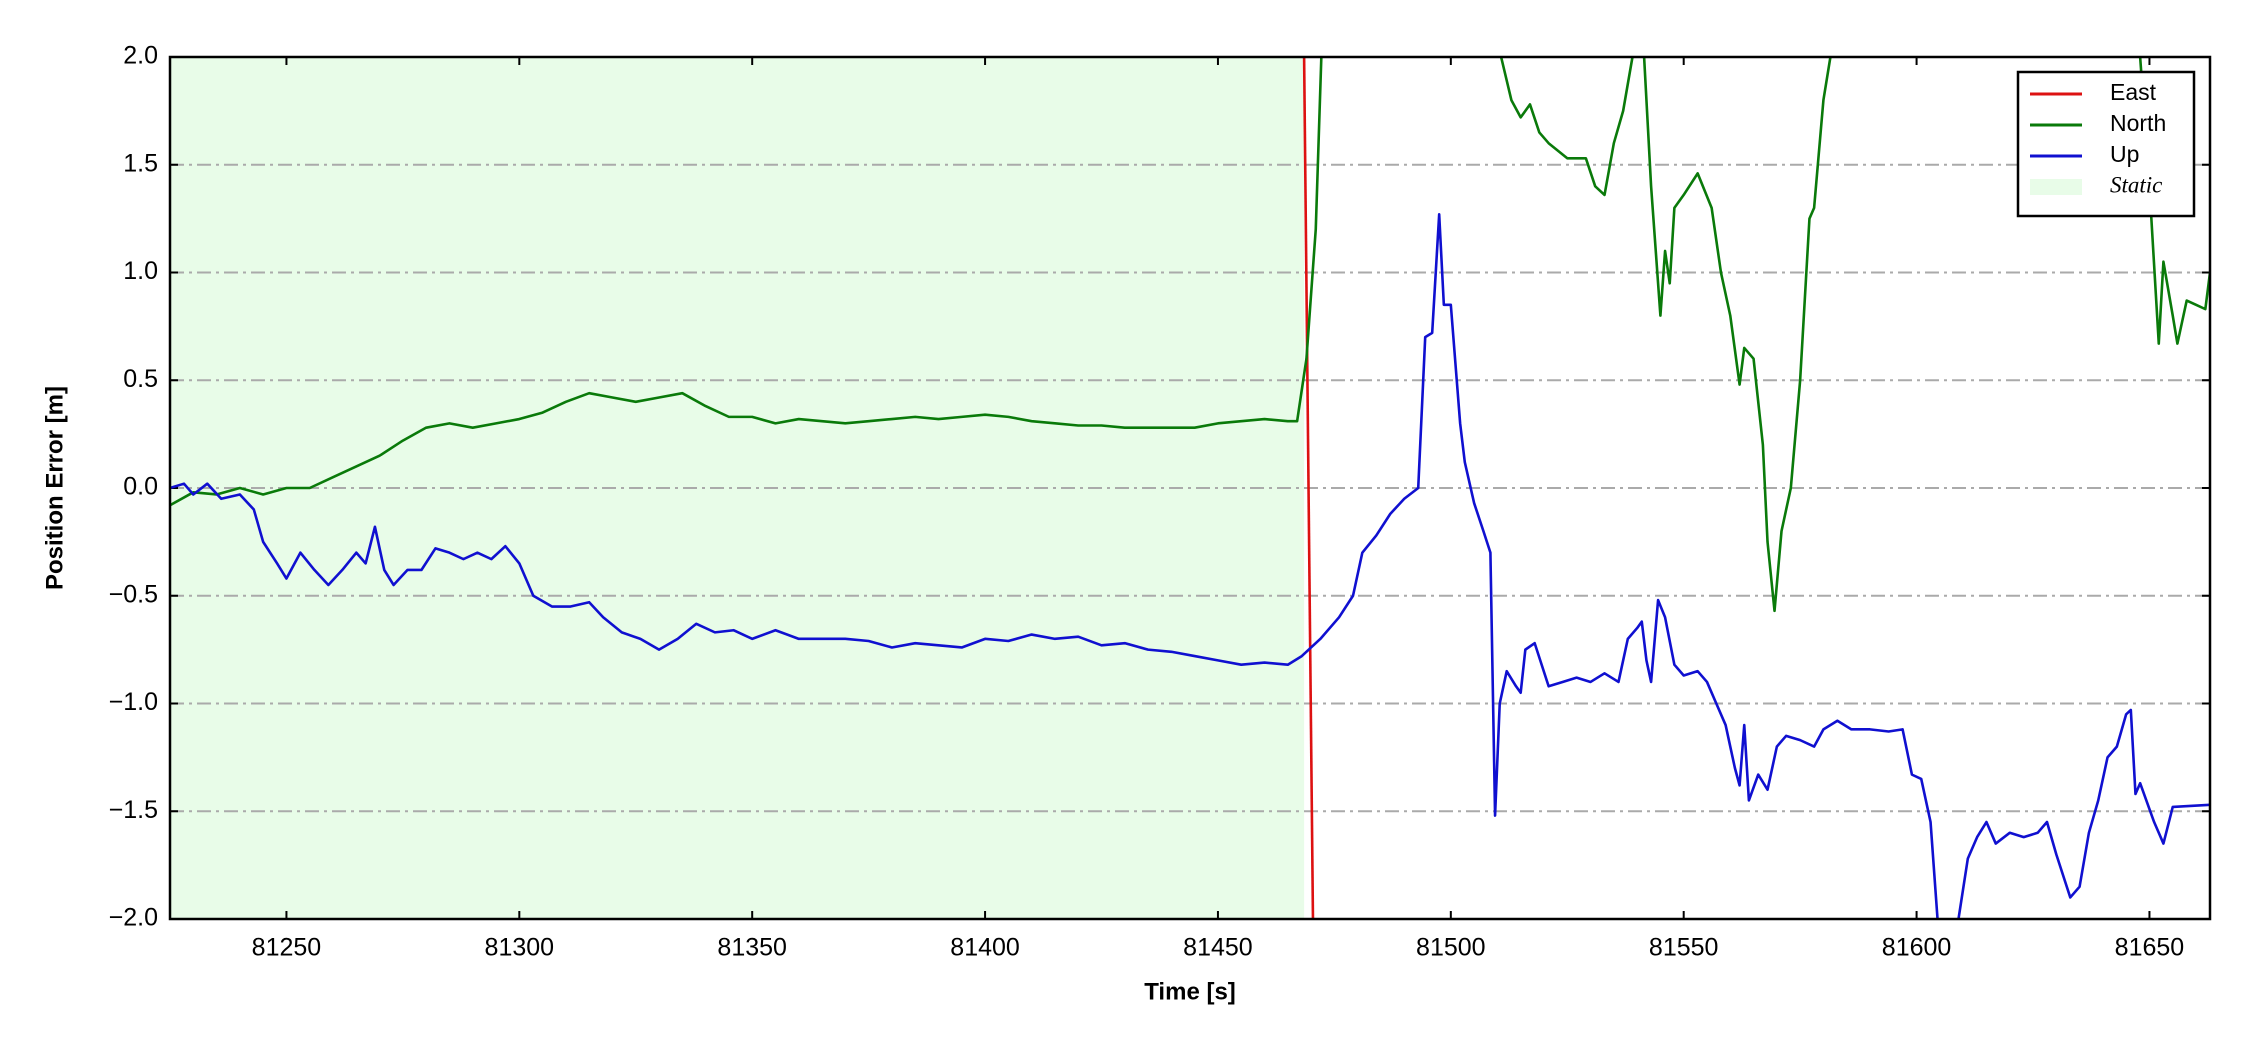 The width and height of the screenshot is (2250, 1055). What do you see at coordinates (520, 948) in the screenshot?
I see `x-tick-label: 81300` at bounding box center [520, 948].